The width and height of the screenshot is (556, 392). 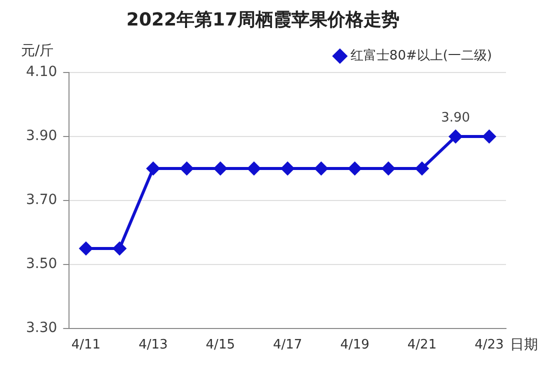 What do you see at coordinates (421, 55) in the screenshot?
I see `legend-label: 红富士80#以上(一二级)` at bounding box center [421, 55].